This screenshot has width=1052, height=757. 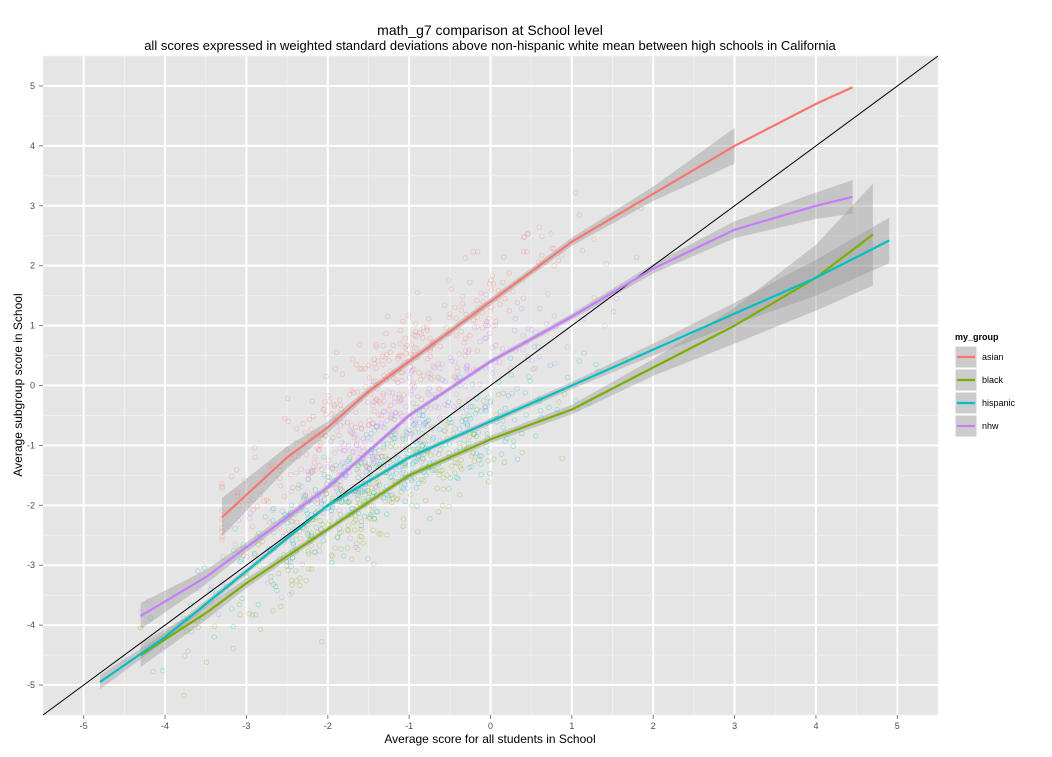 What do you see at coordinates (32, 86) in the screenshot?
I see `y-tick-label: 5` at bounding box center [32, 86].